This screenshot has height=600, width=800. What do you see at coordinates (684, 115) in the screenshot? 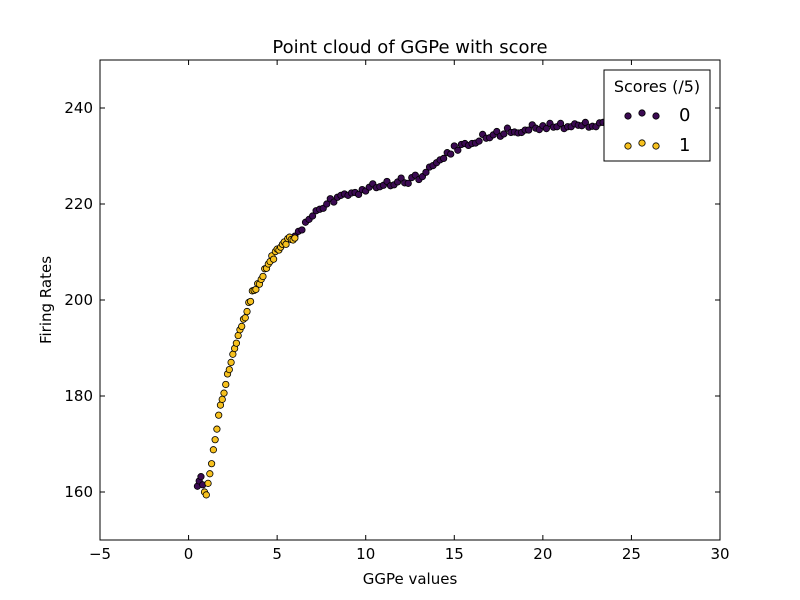
I see `legend-label-0: 0` at bounding box center [684, 115].